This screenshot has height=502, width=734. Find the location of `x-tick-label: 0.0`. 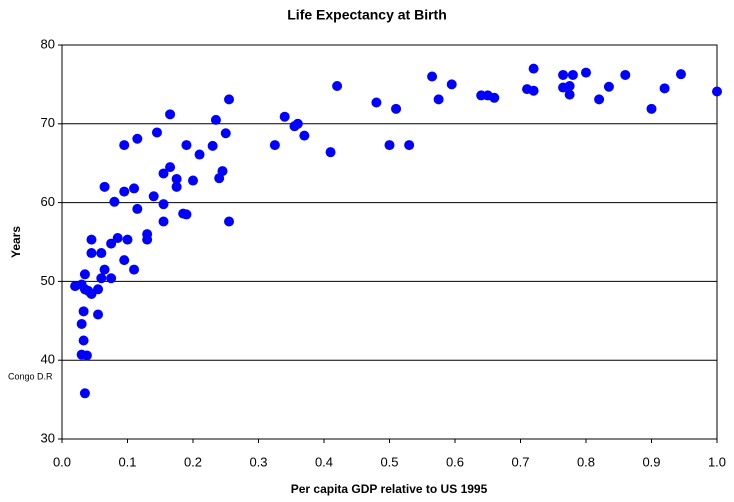

x-tick-label: 0.0 is located at coordinates (62, 461).